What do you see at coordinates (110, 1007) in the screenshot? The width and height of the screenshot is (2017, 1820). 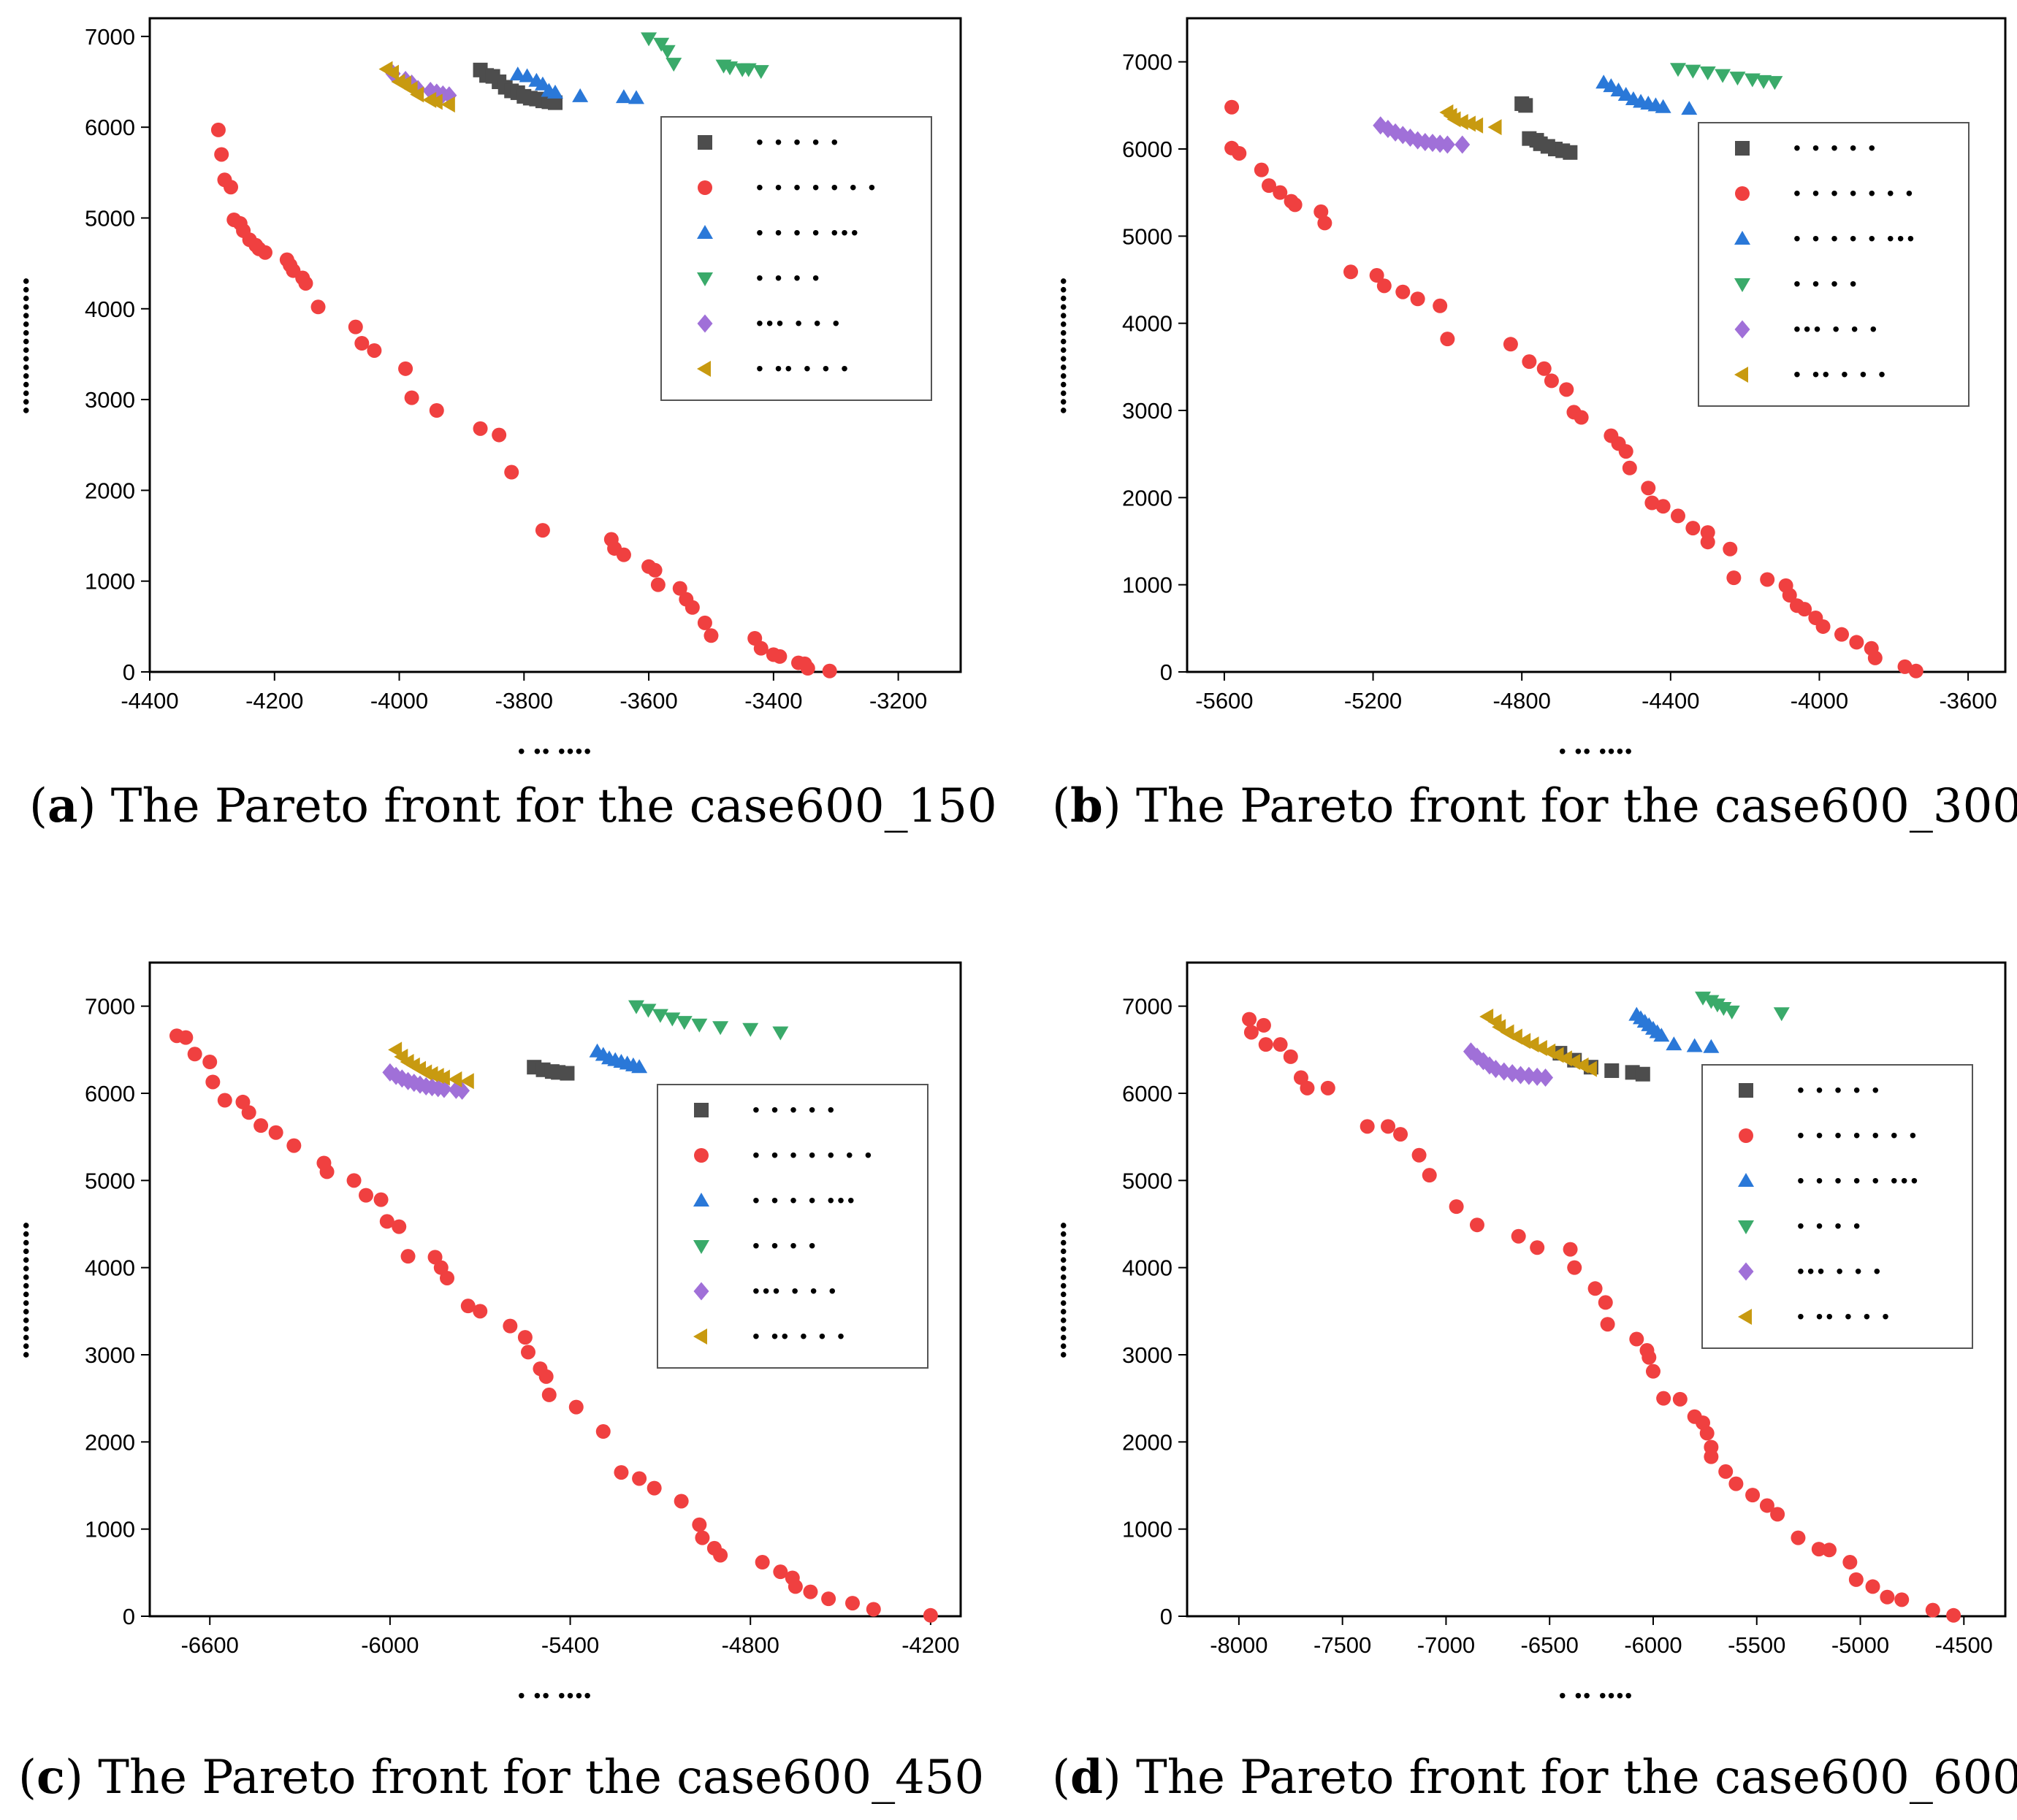 I see `y-tick-label-c-7: 7000` at bounding box center [110, 1007].